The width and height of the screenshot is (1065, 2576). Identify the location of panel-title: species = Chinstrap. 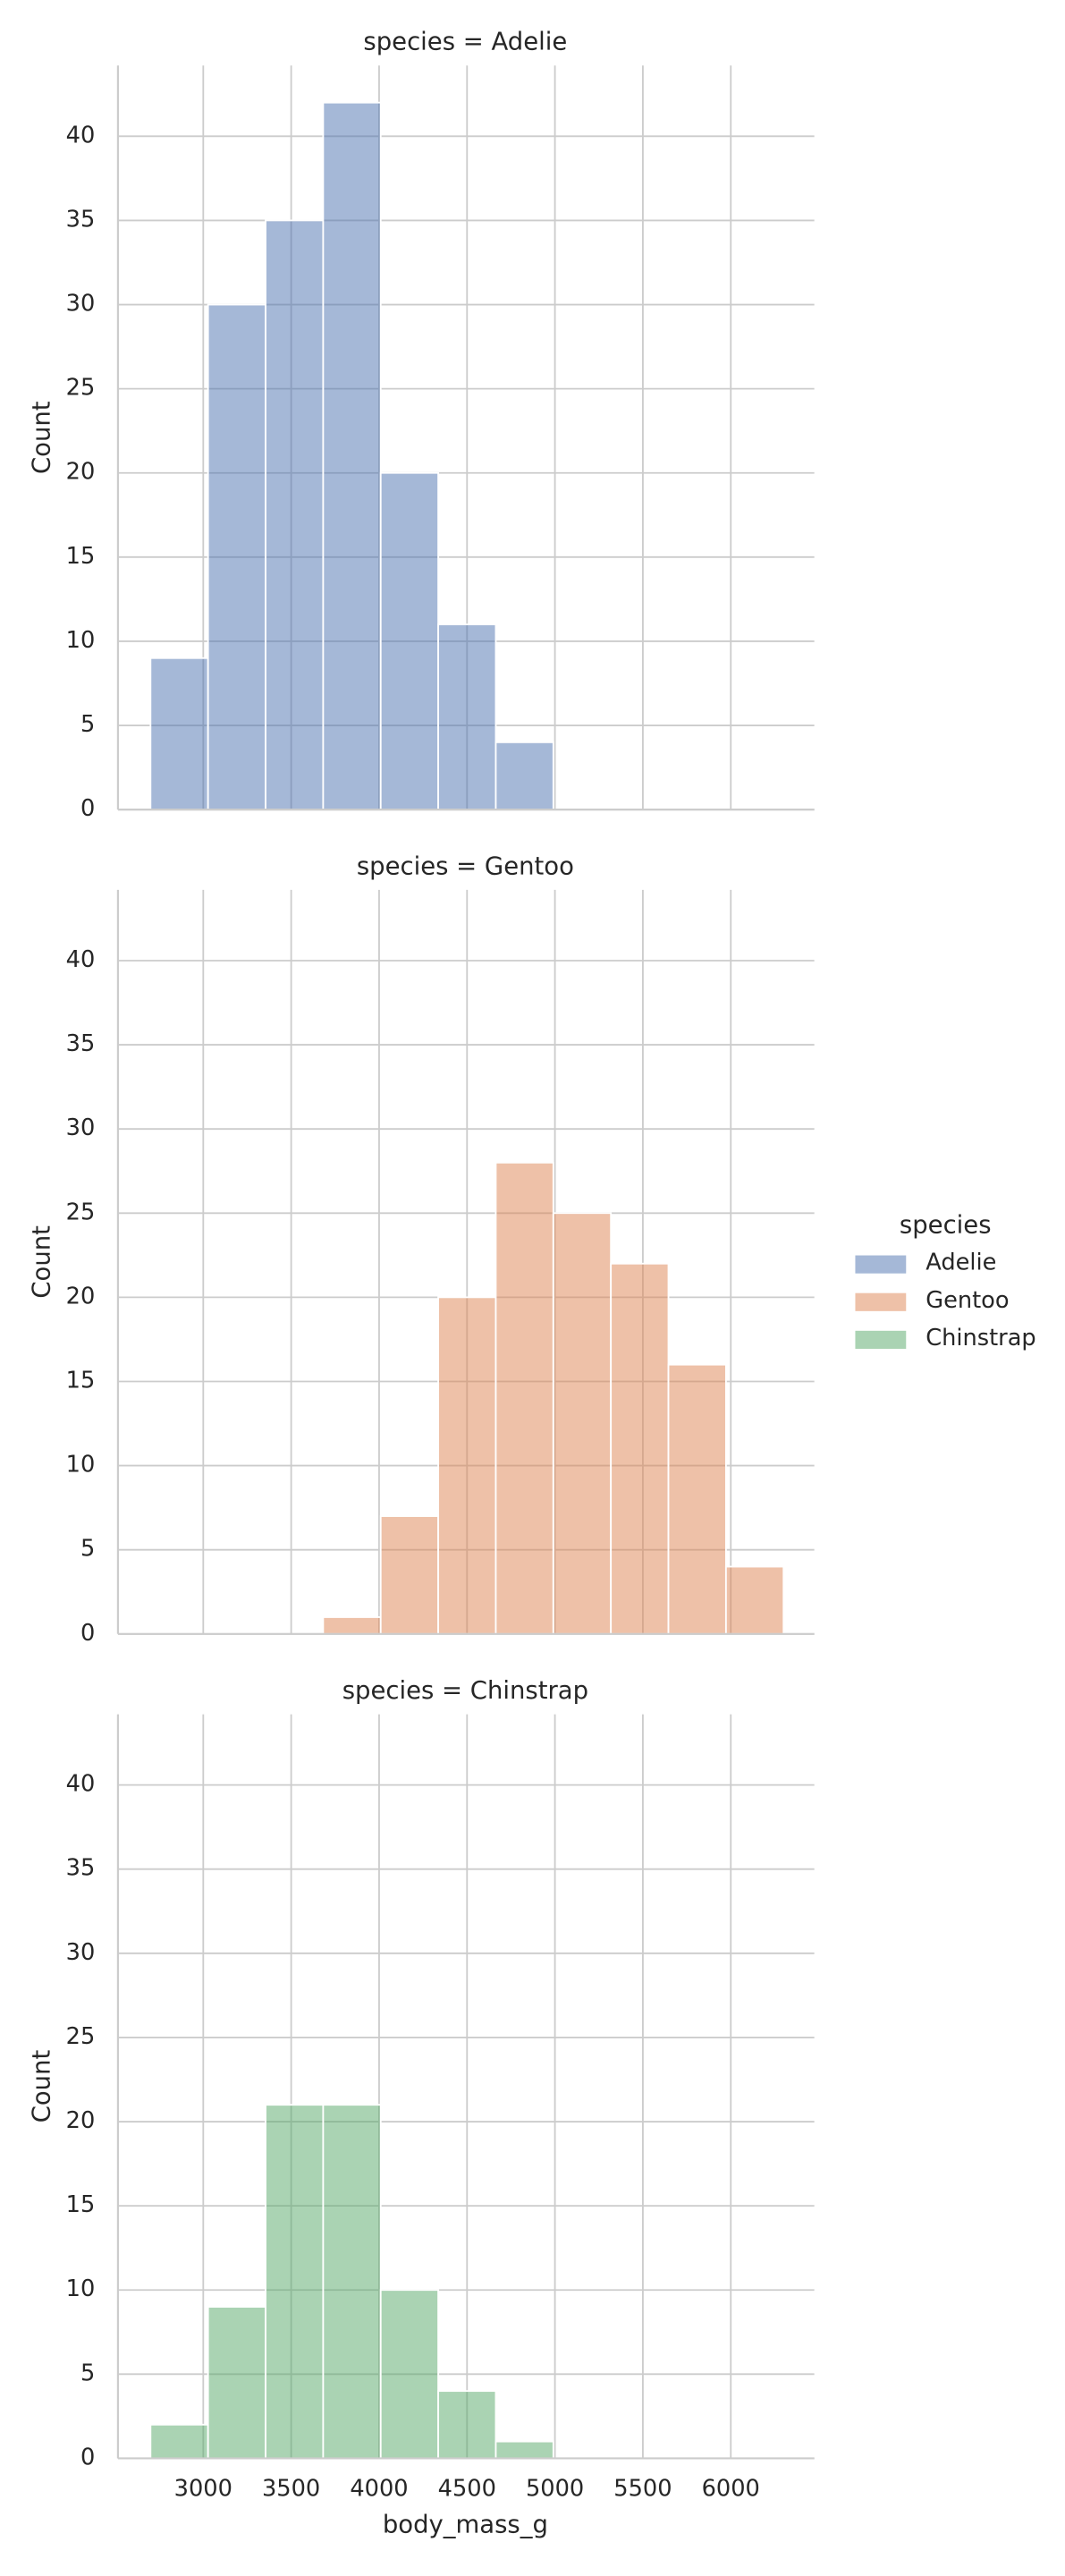
(465, 1690).